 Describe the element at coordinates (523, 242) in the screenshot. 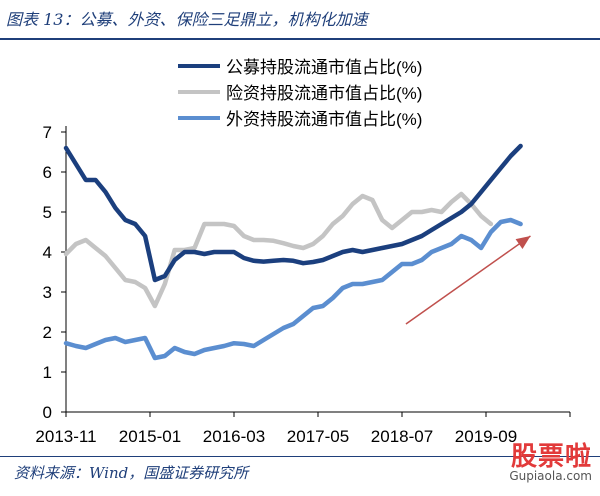

I see `trend-arrow-head` at that location.